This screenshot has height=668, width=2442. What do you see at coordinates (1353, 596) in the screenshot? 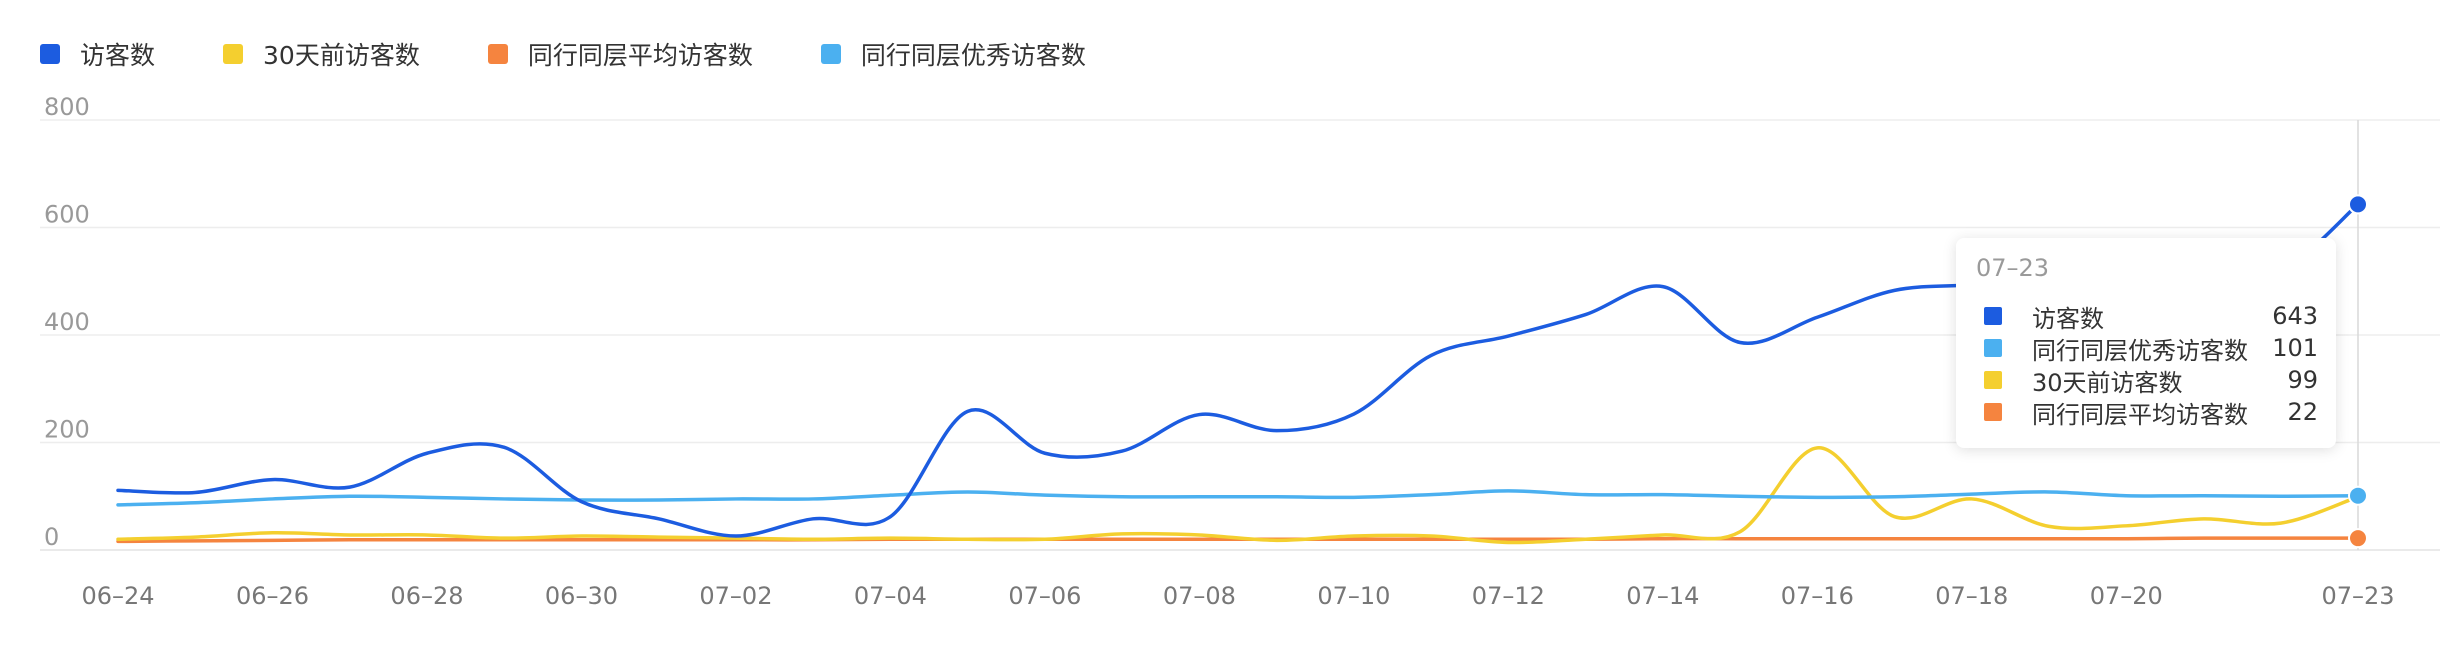
I see `x-tick-label-07-10: 07–10` at bounding box center [1353, 596].